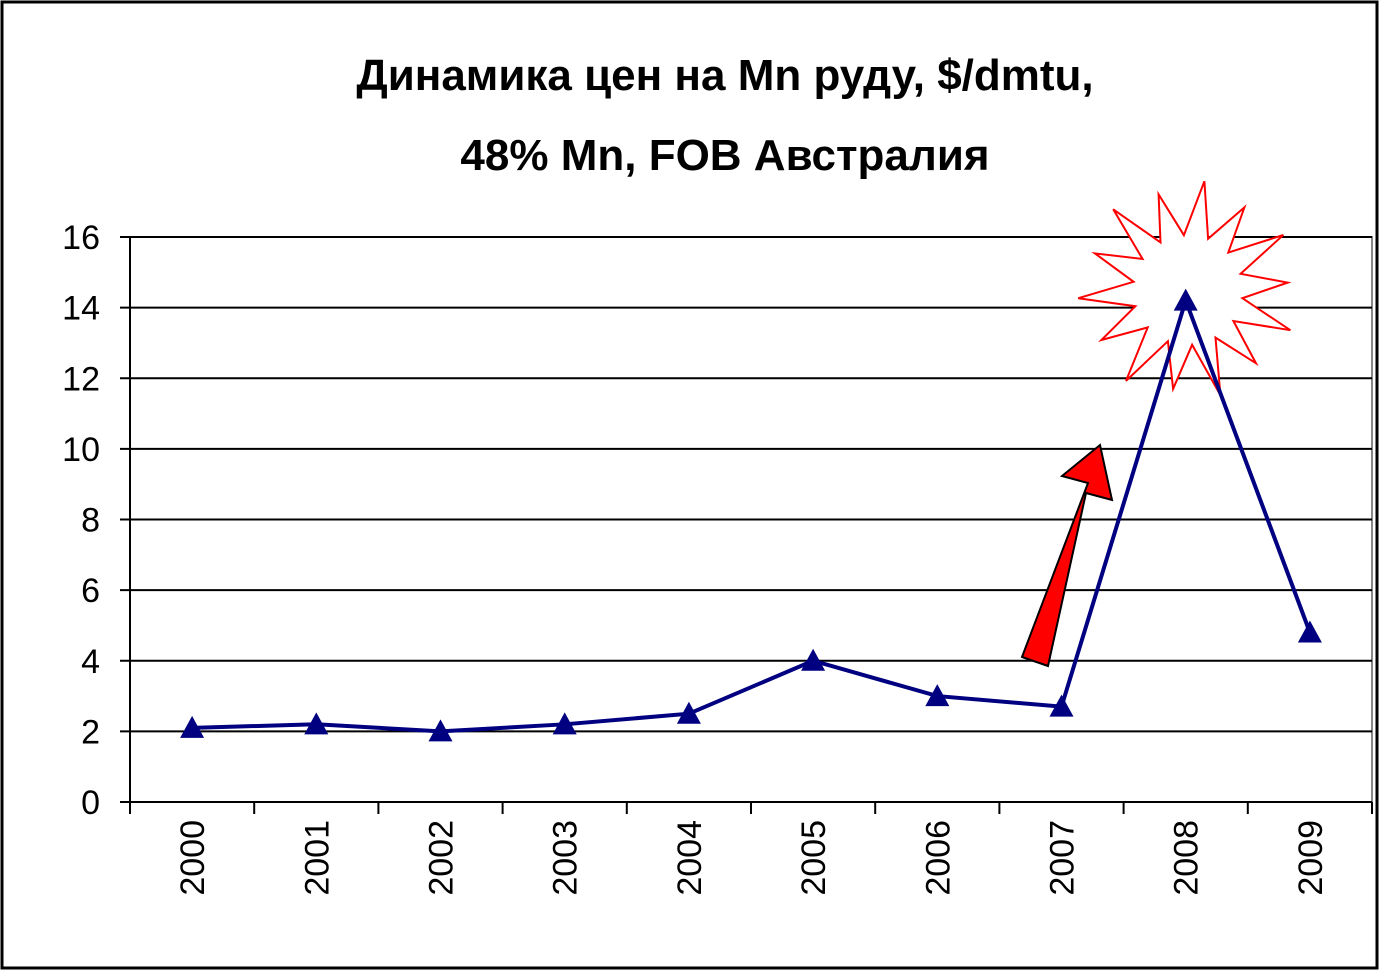 This screenshot has height=970, width=1379. Describe the element at coordinates (90, 803) in the screenshot. I see `y-tick-label: 0` at that location.